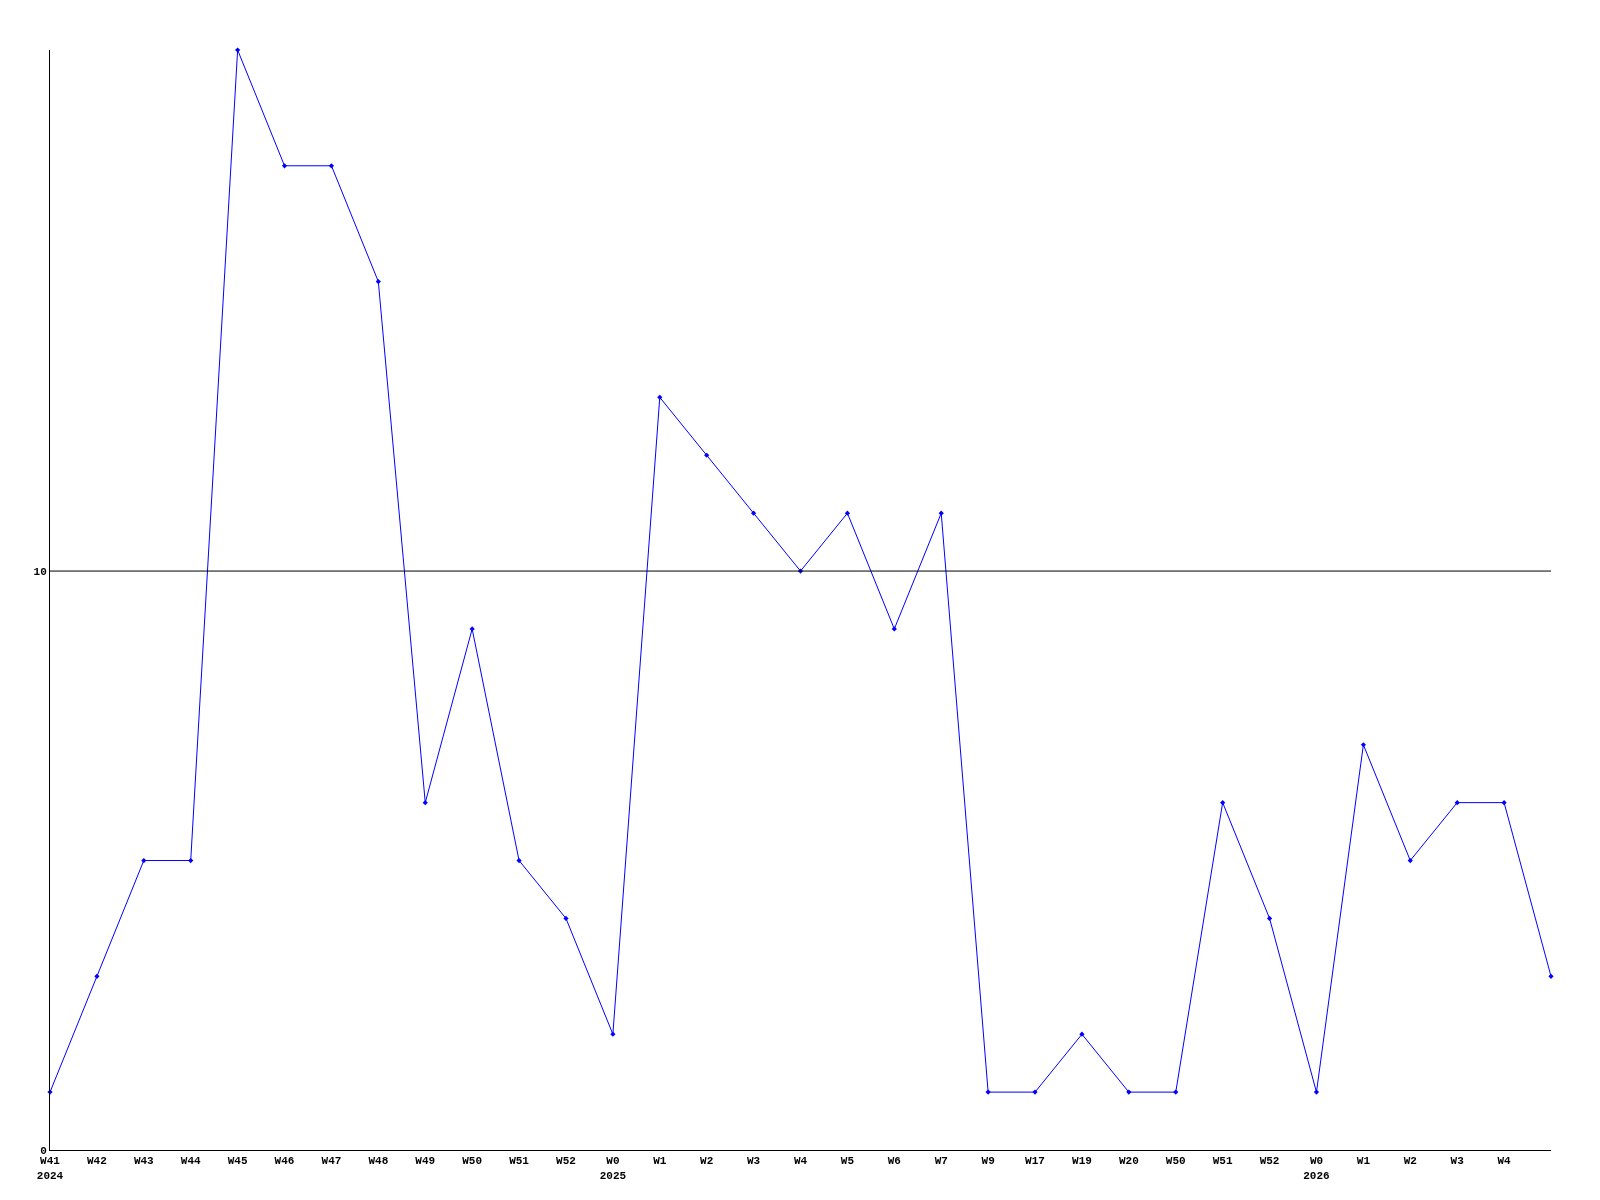  Describe the element at coordinates (425, 1161) in the screenshot. I see `x-tick-label: W49` at that location.